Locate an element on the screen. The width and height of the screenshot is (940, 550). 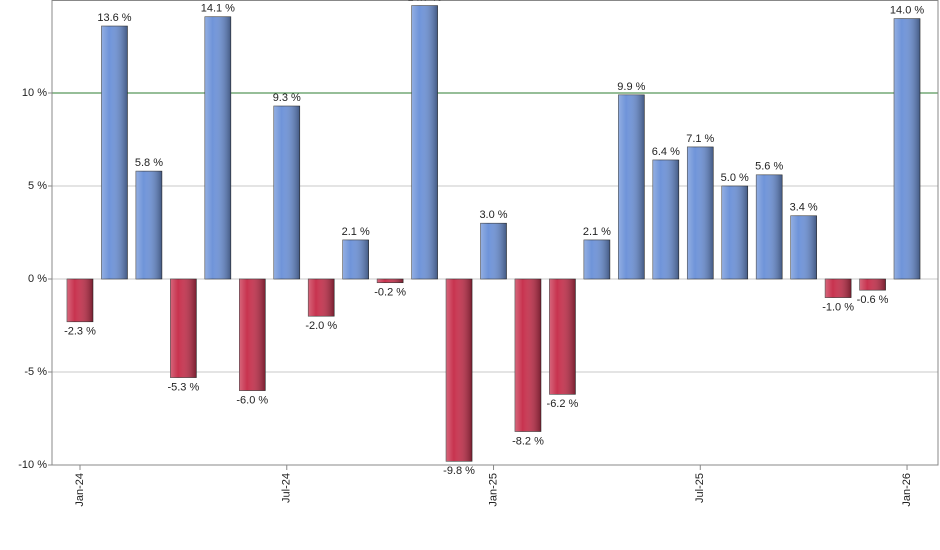
value-label: 13.6 % is located at coordinates (114, 18).